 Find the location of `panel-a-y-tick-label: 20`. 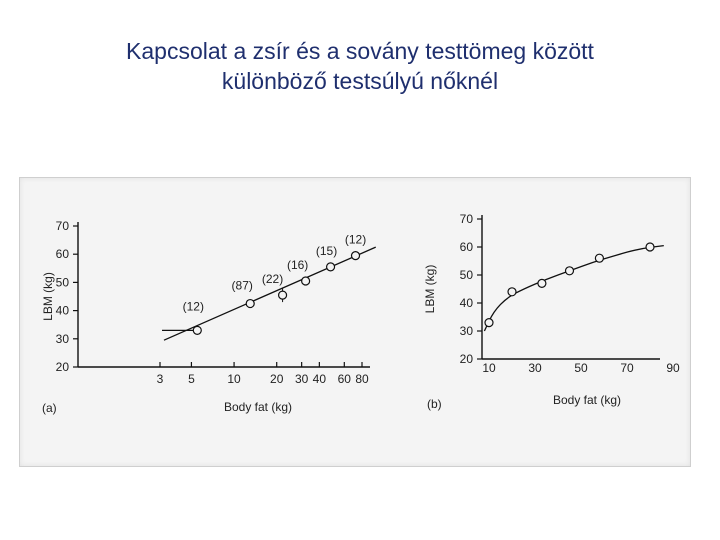

panel-a-y-tick-label: 20 is located at coordinates (63, 367).